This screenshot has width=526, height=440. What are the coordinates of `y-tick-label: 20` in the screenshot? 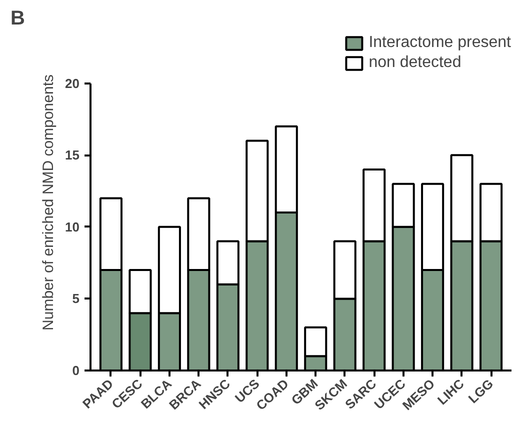 It's located at (72, 83).